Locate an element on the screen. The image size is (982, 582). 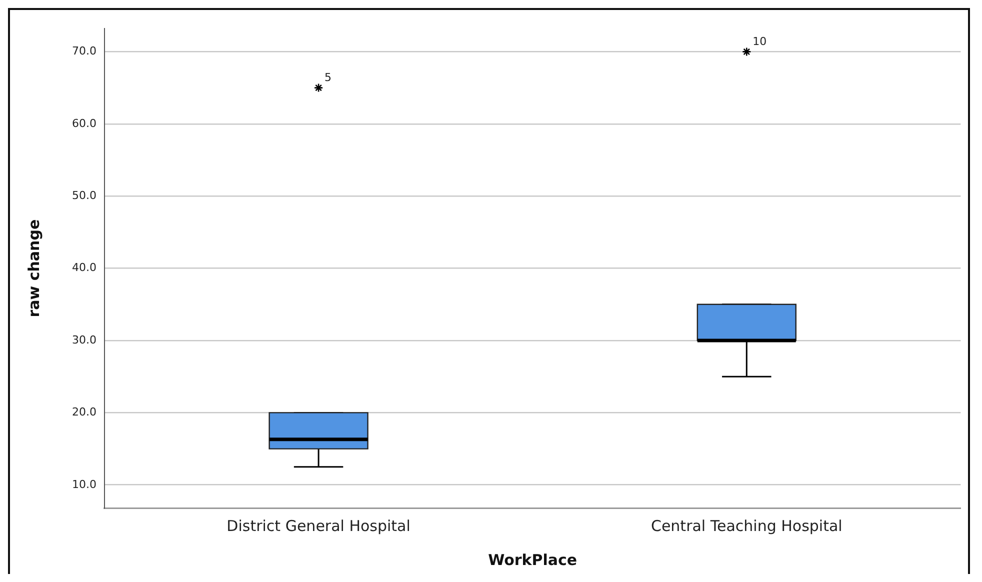
x-axis-title: WorkPlace is located at coordinates (533, 559).